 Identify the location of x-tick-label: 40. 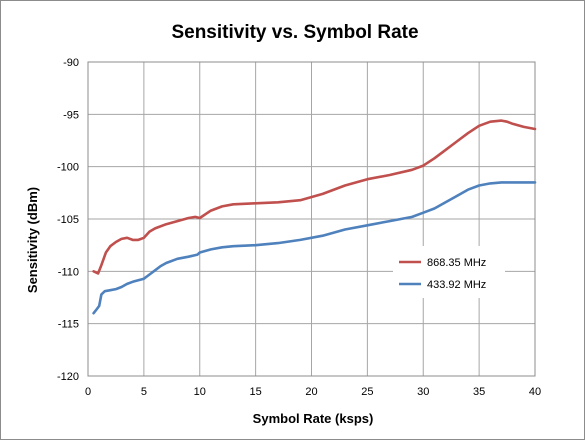
(535, 392).